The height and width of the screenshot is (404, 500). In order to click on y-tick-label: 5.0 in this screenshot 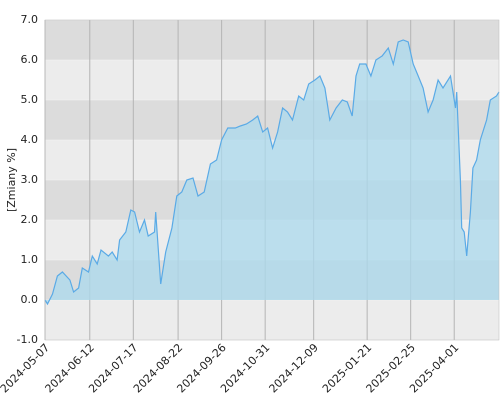, I will do `click(30, 99)`.